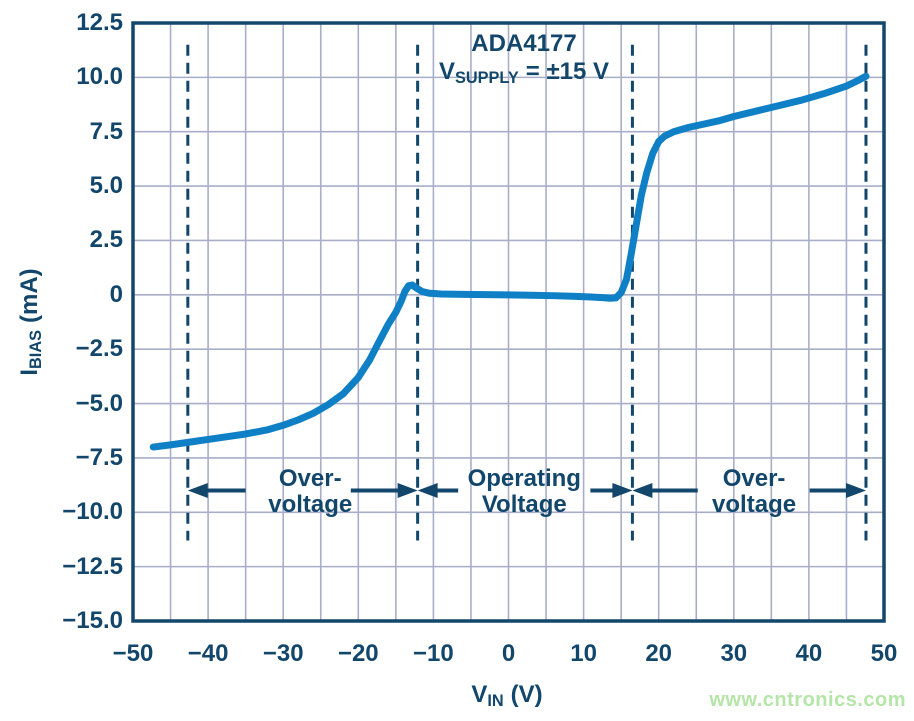 The width and height of the screenshot is (914, 721). What do you see at coordinates (99, 349) in the screenshot?
I see `y-tick-label: −2.5` at bounding box center [99, 349].